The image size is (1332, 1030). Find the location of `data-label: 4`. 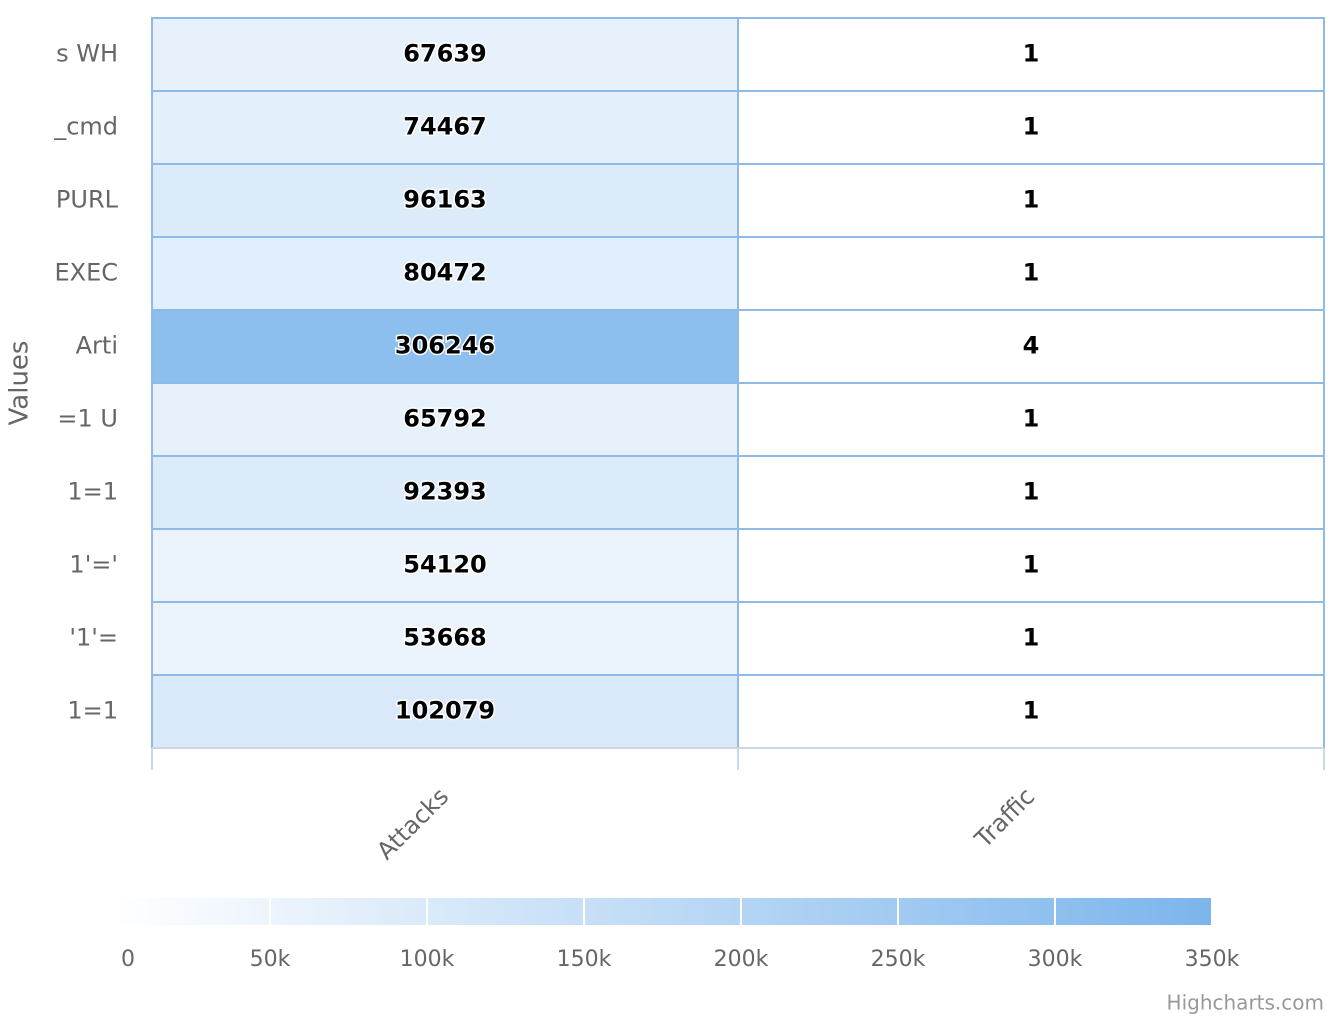

data-label: 4 is located at coordinates (1031, 346).